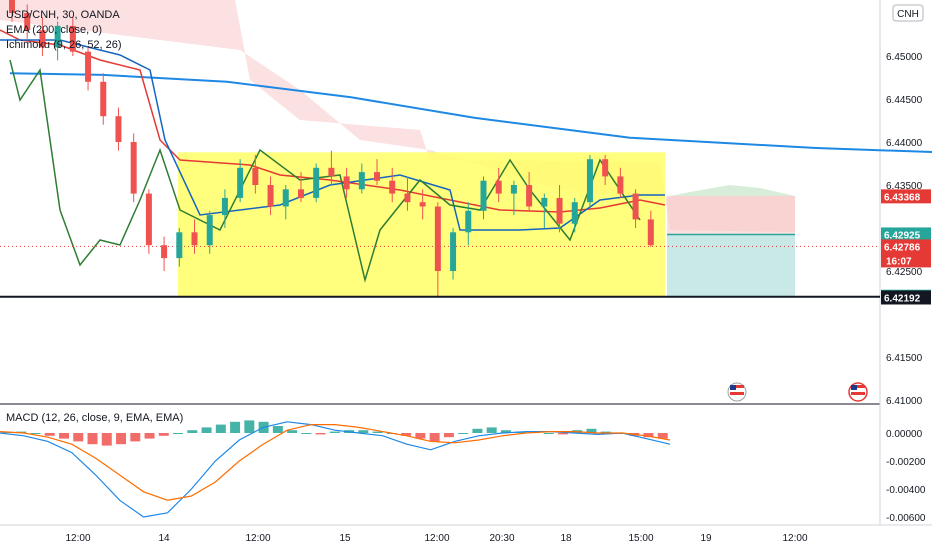 The height and width of the screenshot is (550, 932). I want to click on position-projection, so click(731, 247).